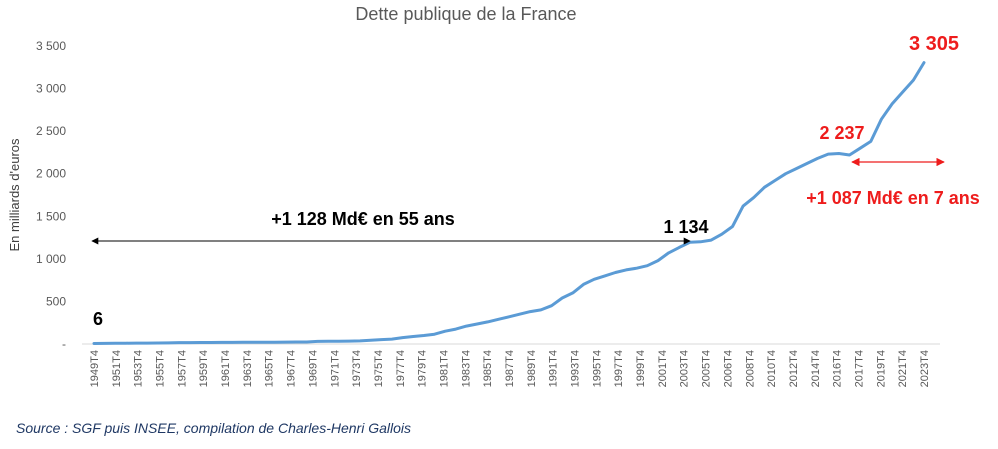  Describe the element at coordinates (576, 368) in the screenshot. I see `x-tick-label: 1993T4` at that location.